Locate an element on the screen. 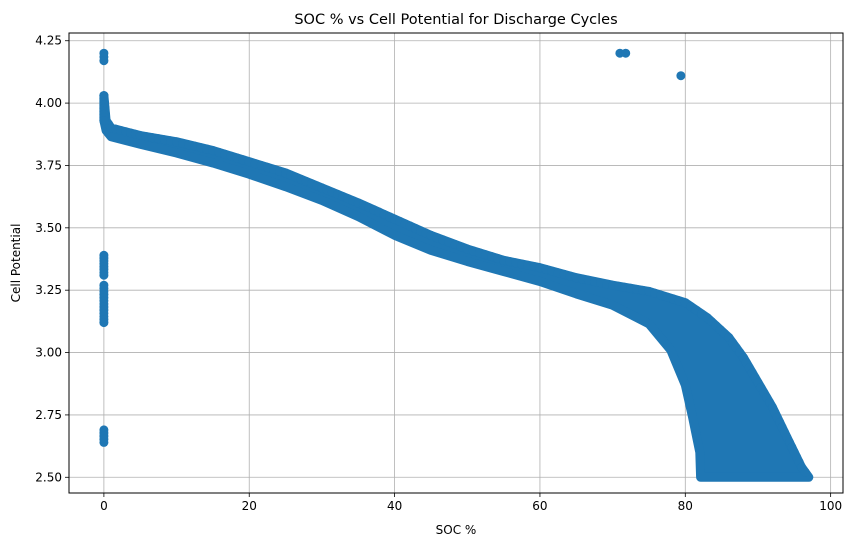  x-tick-label: 80 is located at coordinates (685, 506).